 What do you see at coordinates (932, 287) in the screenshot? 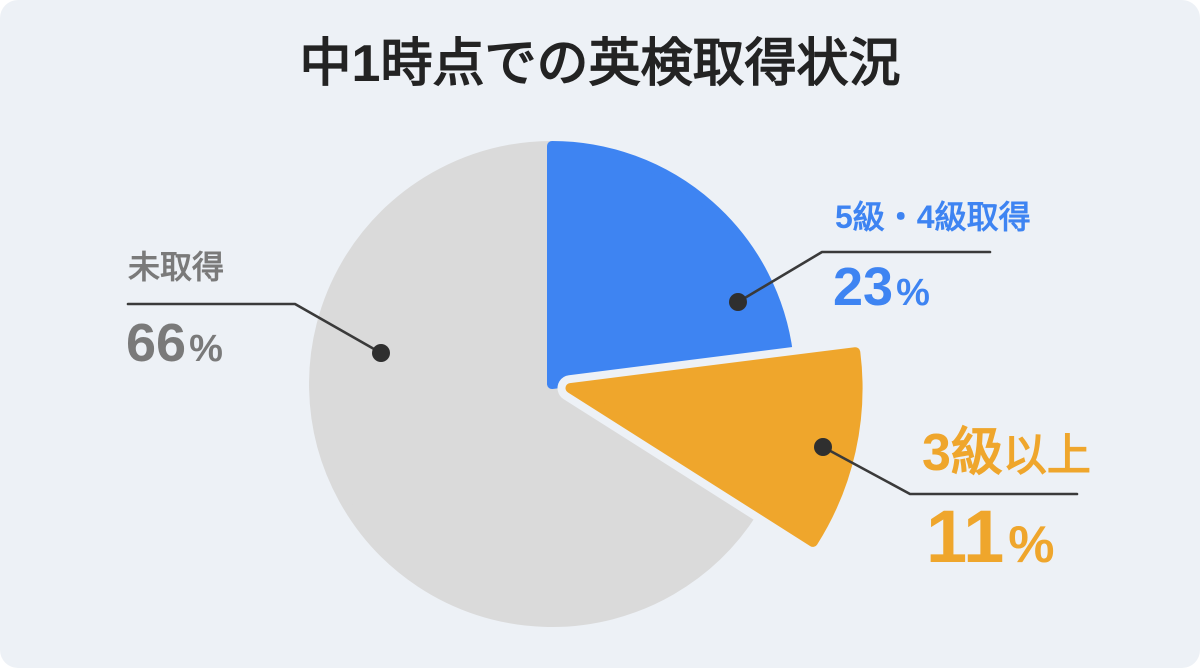
I see `slice-value-grade5-4: 23%` at bounding box center [932, 287].